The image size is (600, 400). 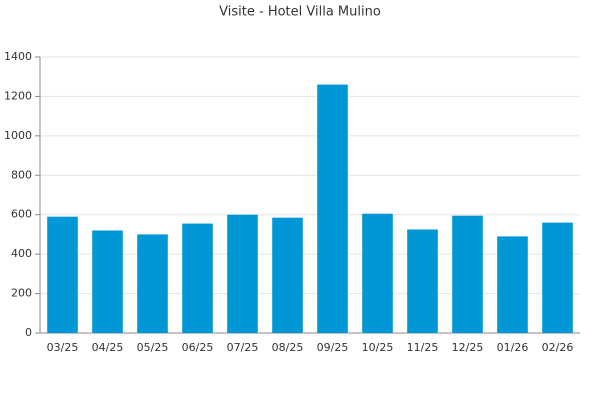 What do you see at coordinates (21, 293) in the screenshot?
I see `y-tick-label: 200` at bounding box center [21, 293].